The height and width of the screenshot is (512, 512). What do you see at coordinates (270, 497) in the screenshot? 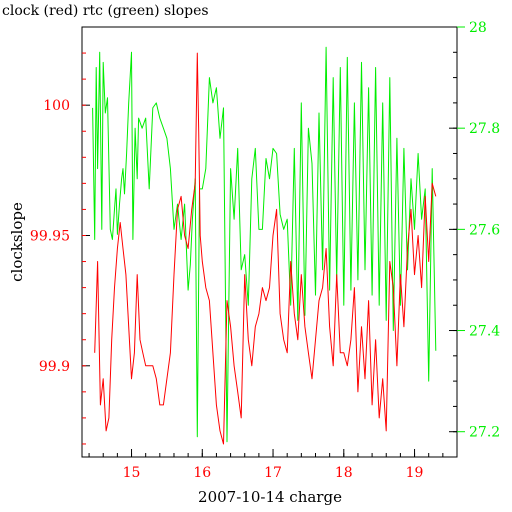
I see `x-axis-label: 2007-10-14 charge` at bounding box center [270, 497].